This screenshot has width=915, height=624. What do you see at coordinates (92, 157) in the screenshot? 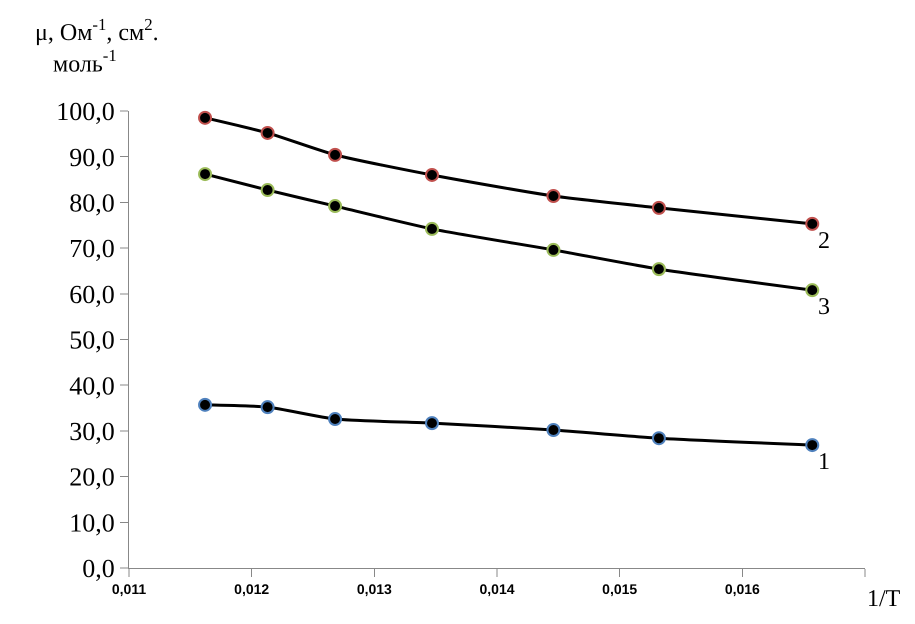
I see `y-tick-label: 90,0` at bounding box center [92, 157].